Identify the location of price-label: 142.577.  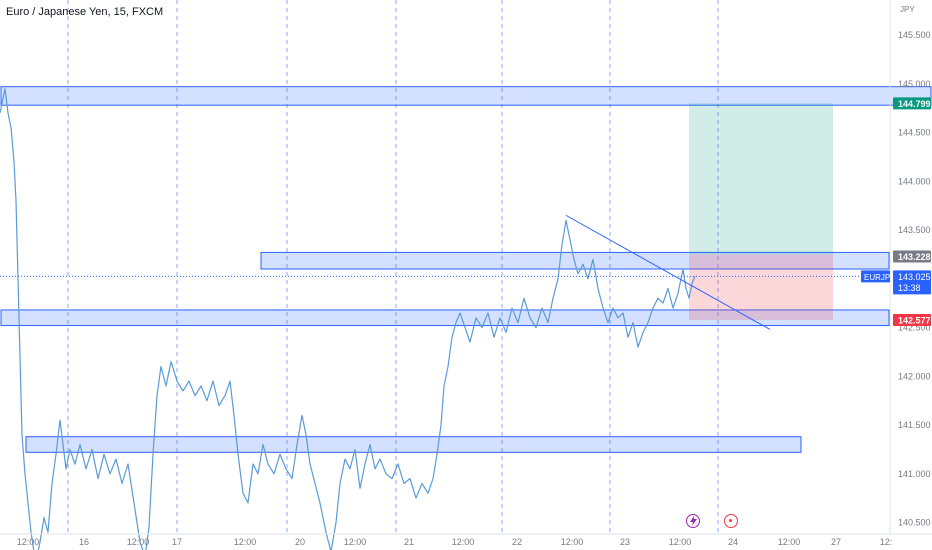
(914, 320).